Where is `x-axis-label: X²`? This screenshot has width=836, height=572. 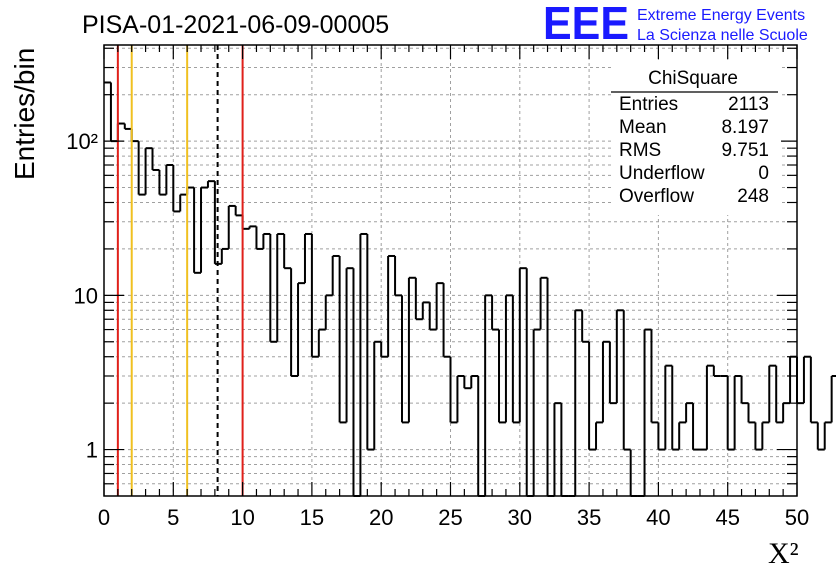
x-axis-label: X² is located at coordinates (783, 553).